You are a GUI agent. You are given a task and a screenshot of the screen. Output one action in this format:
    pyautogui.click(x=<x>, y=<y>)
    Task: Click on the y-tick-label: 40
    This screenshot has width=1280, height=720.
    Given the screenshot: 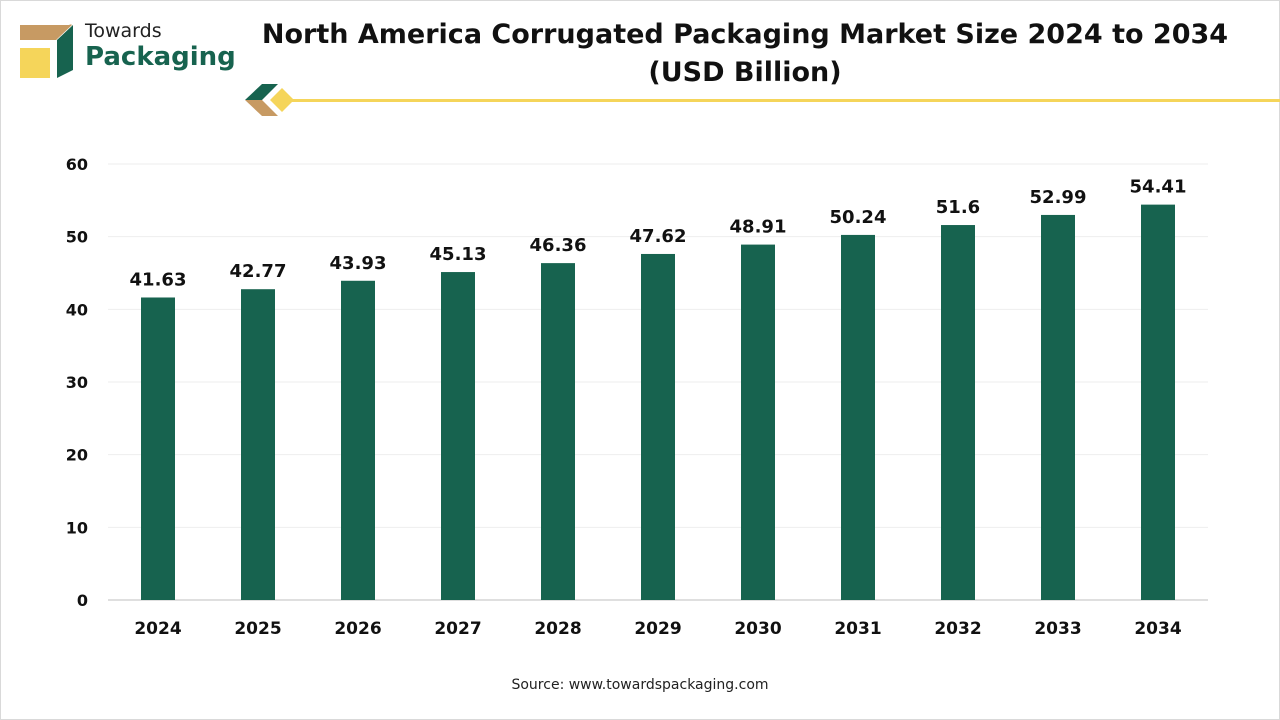 What is the action you would take?
    pyautogui.click(x=77, y=309)
    